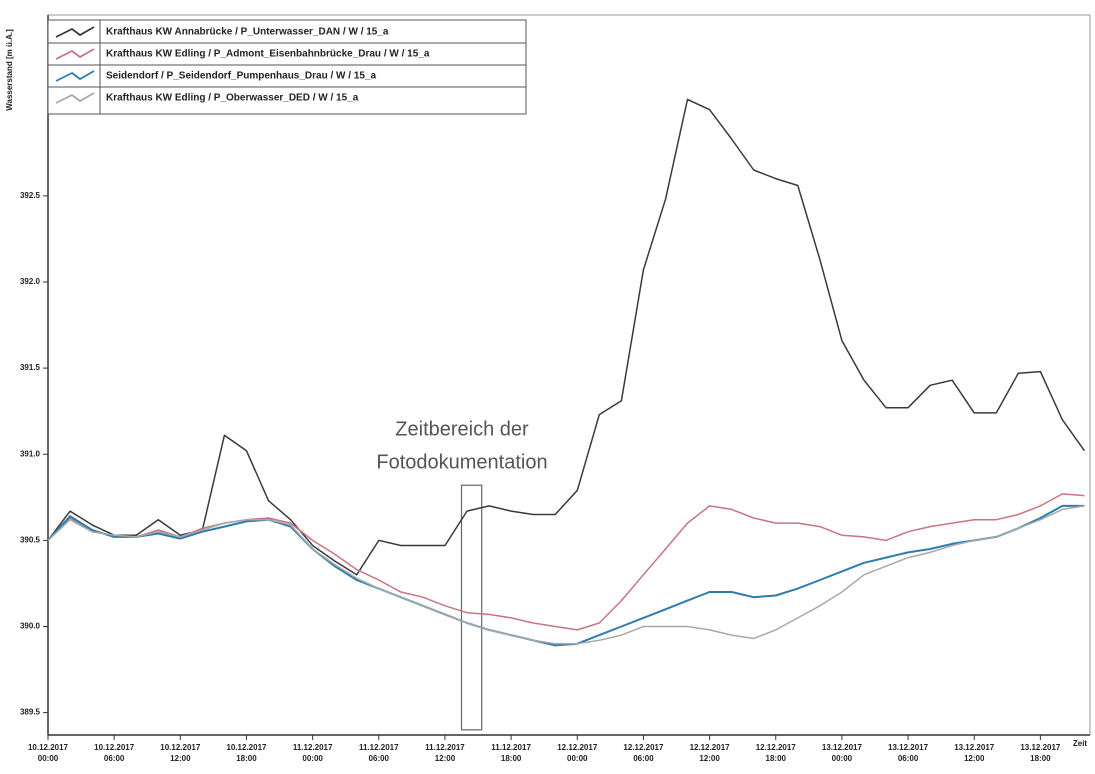  What do you see at coordinates (30, 539) in the screenshot?
I see `y-tick-label: 390.5` at bounding box center [30, 539].